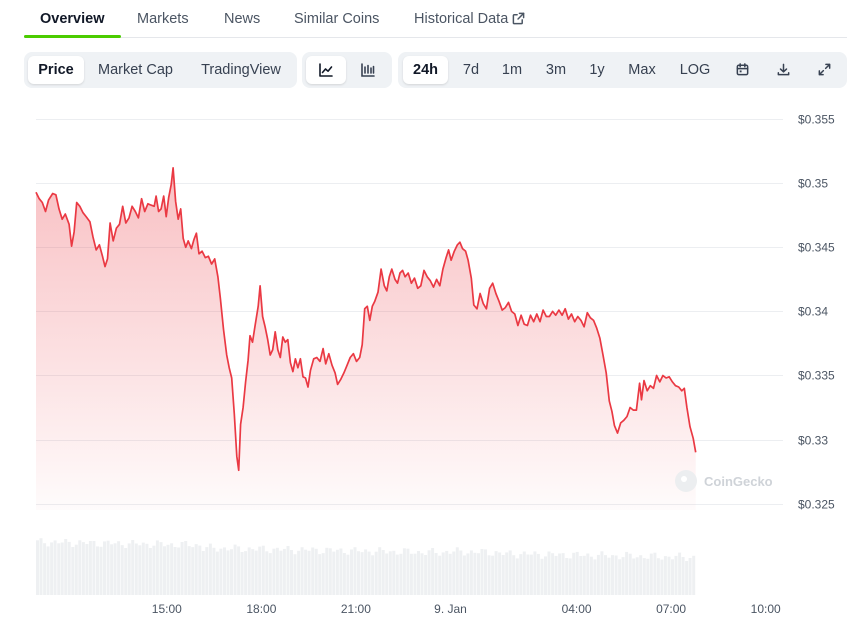 This screenshot has height=635, width=847. I want to click on tab-overview: Overview, so click(72, 19).